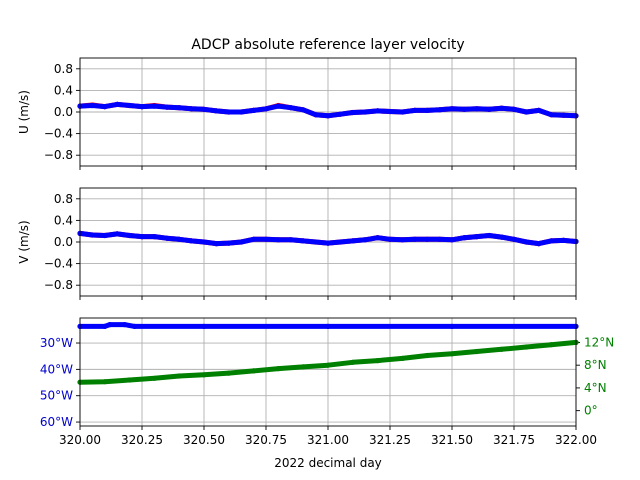  I want to click on x-tick-label: 320.75, so click(266, 440).